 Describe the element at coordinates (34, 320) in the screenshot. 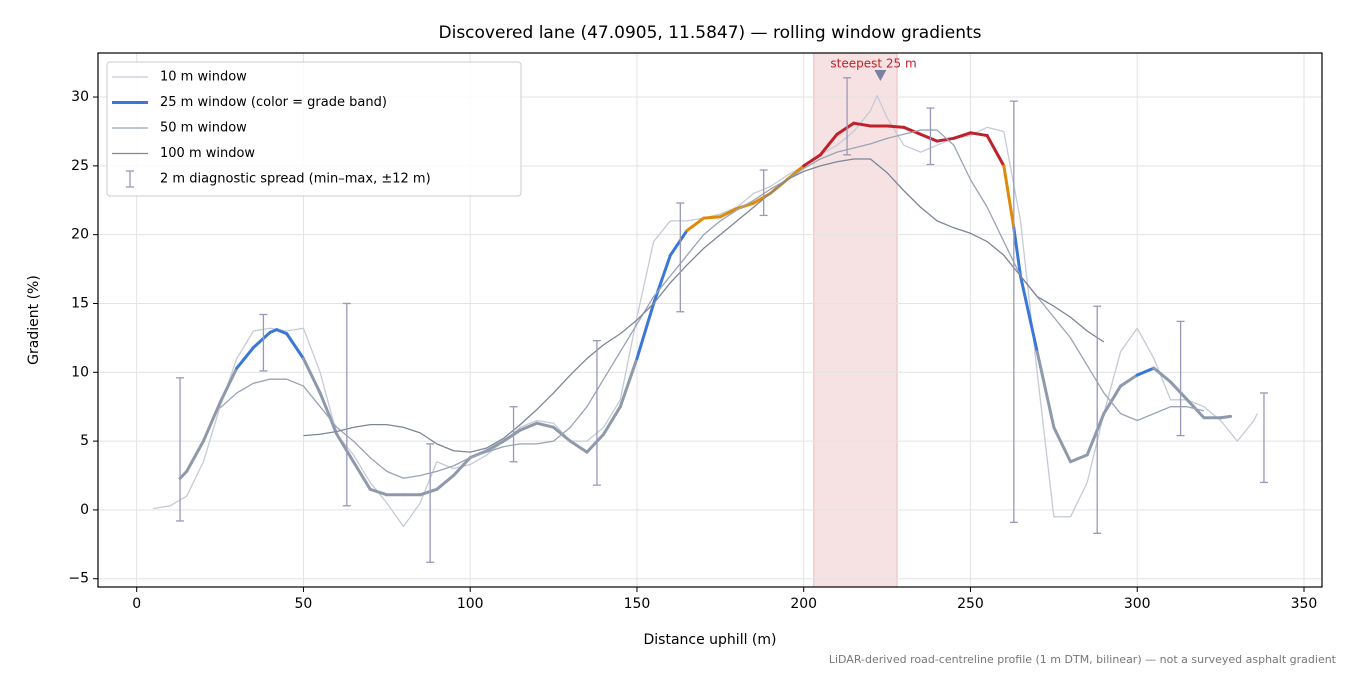

I see `y-axis-label: Gradient (%)` at that location.